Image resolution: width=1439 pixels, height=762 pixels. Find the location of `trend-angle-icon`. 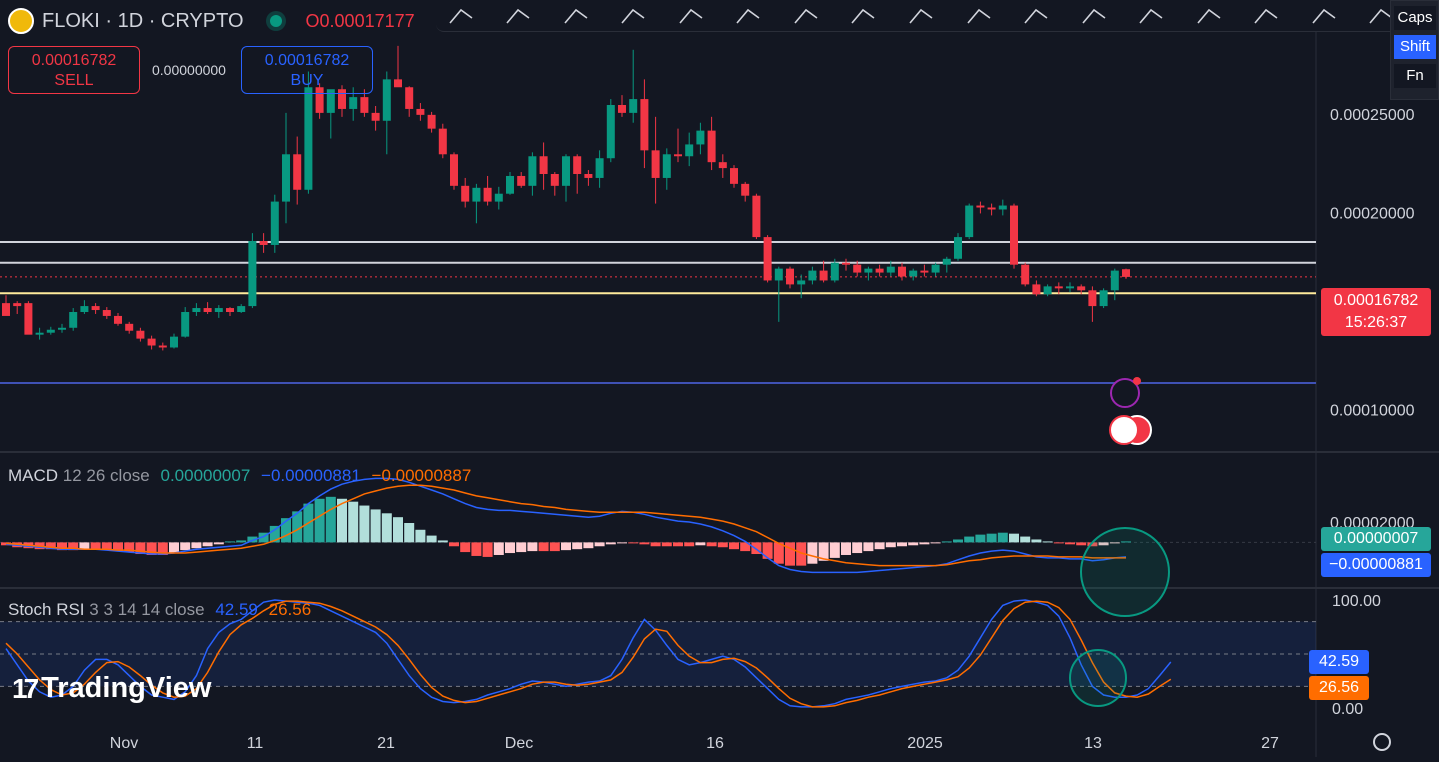

trend-angle-icon is located at coordinates (519, 16).